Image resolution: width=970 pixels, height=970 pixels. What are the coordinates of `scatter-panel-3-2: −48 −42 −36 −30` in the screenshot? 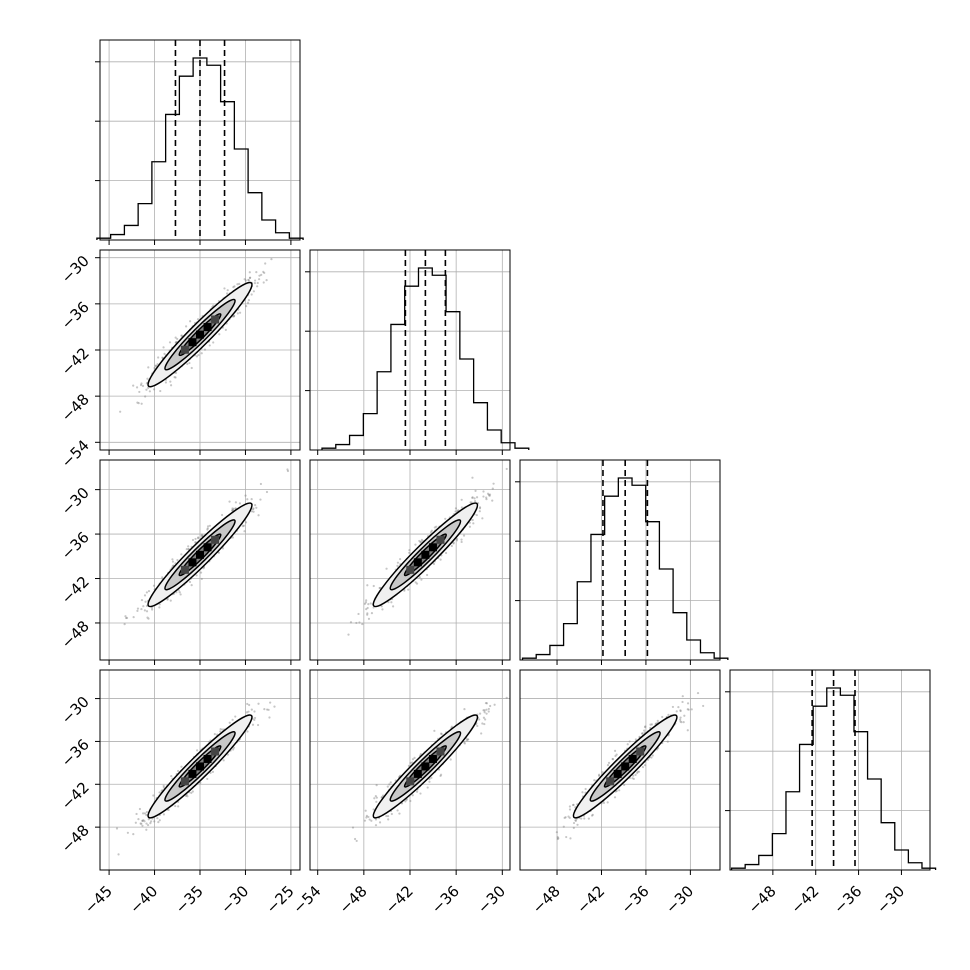 It's located at (620, 793).